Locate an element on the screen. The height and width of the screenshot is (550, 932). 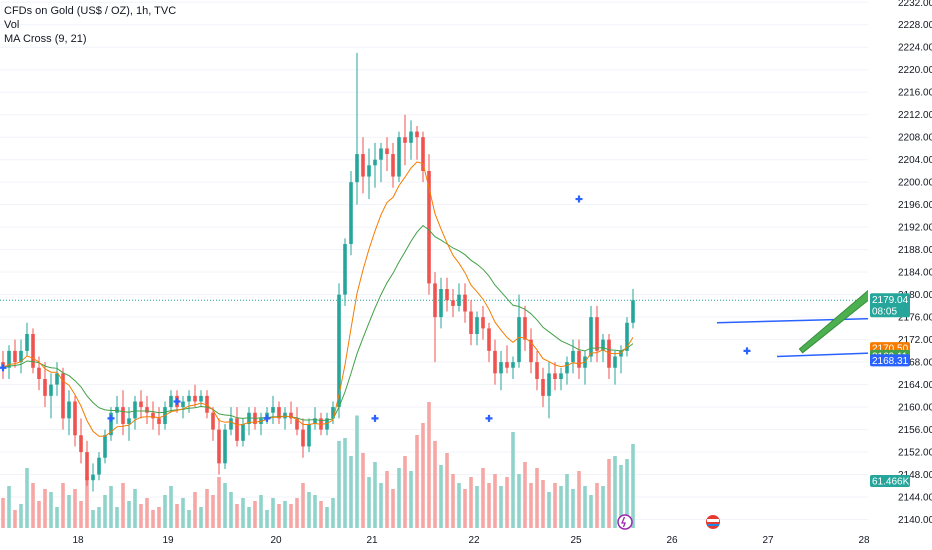
event-icons is located at coordinates (668, 522).